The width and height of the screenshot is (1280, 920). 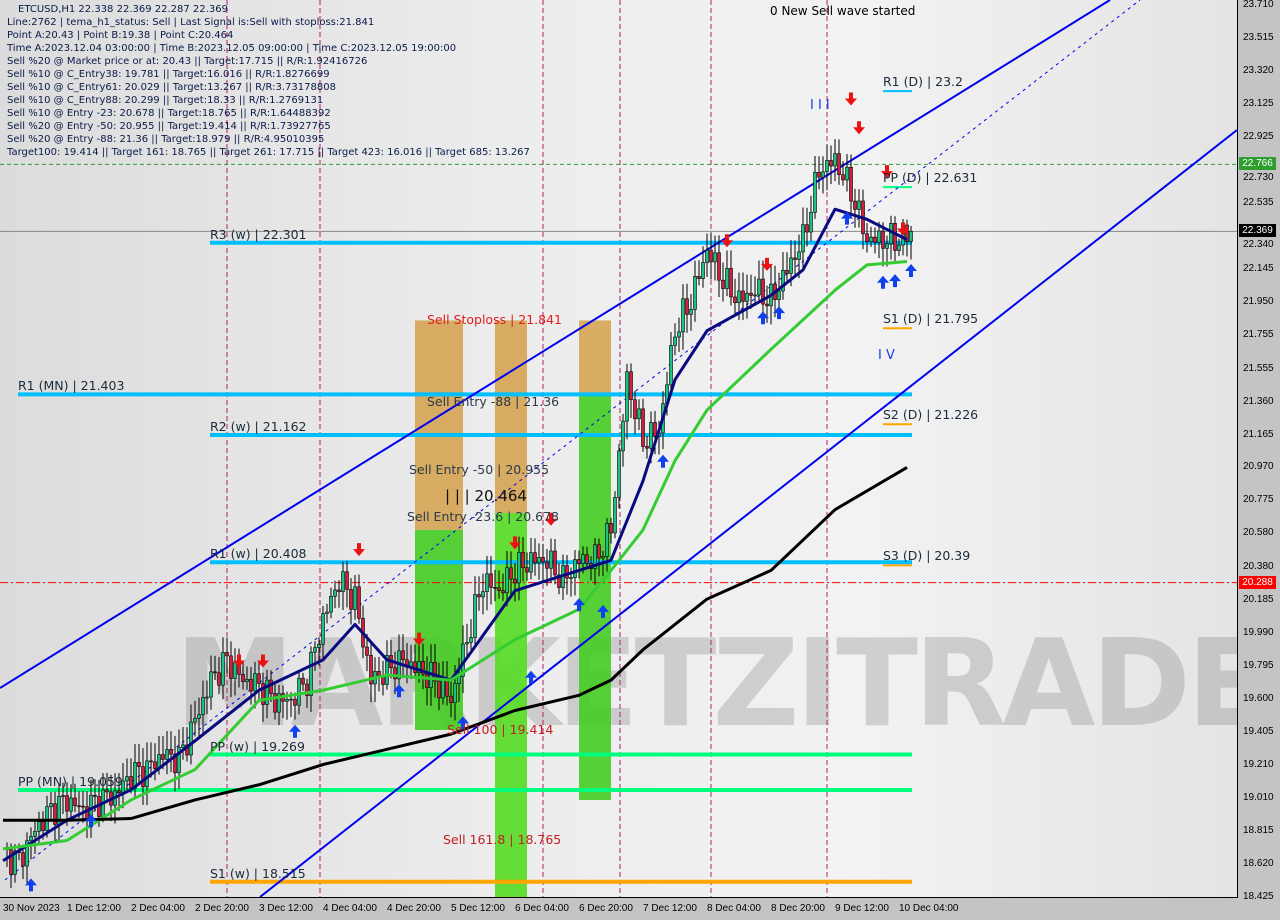 What do you see at coordinates (930, 178) in the screenshot?
I see `level-label: PP (D) | 22.631` at bounding box center [930, 178].